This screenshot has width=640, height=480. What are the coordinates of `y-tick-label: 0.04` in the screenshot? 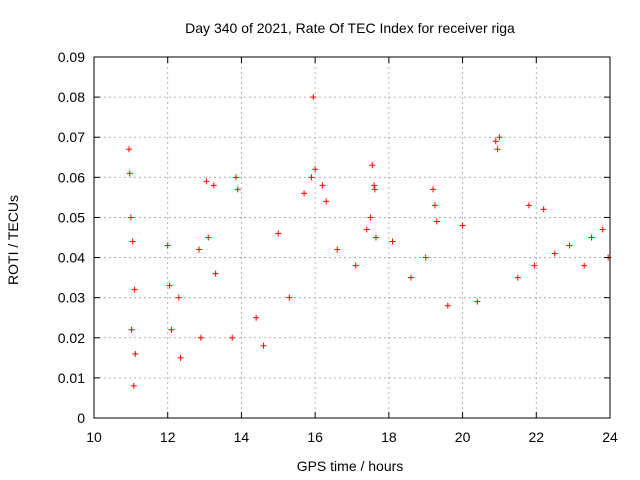 It's located at (71, 258).